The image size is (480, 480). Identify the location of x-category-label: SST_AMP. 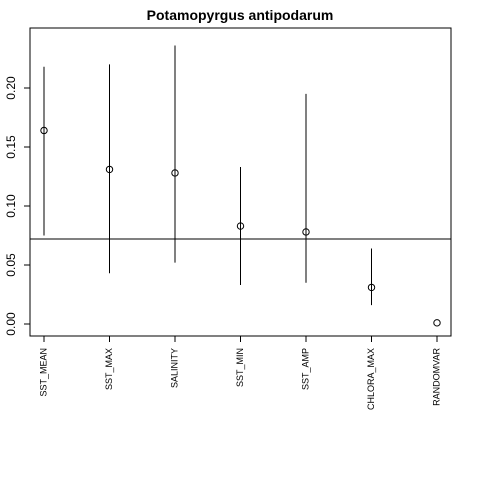
(305, 369).